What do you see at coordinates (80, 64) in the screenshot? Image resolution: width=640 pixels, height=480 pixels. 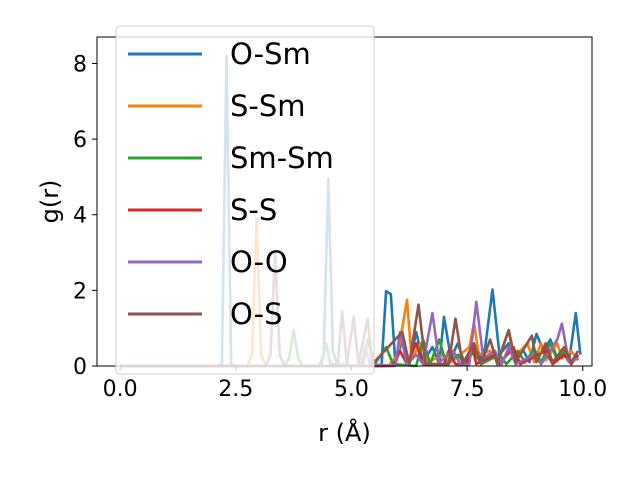 I see `y-tick-label: 8` at bounding box center [80, 64].